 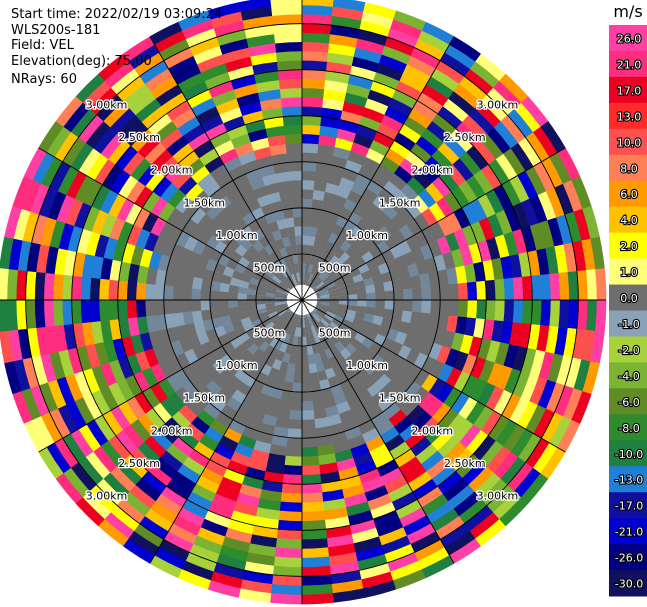 I want to click on colorbar-swatch, so click(x=628, y=142).